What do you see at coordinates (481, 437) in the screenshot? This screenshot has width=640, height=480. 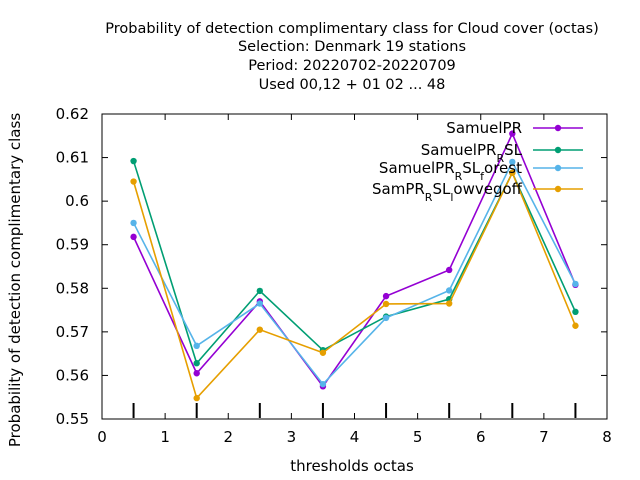 I see `x-tick-label: 6` at bounding box center [481, 437].